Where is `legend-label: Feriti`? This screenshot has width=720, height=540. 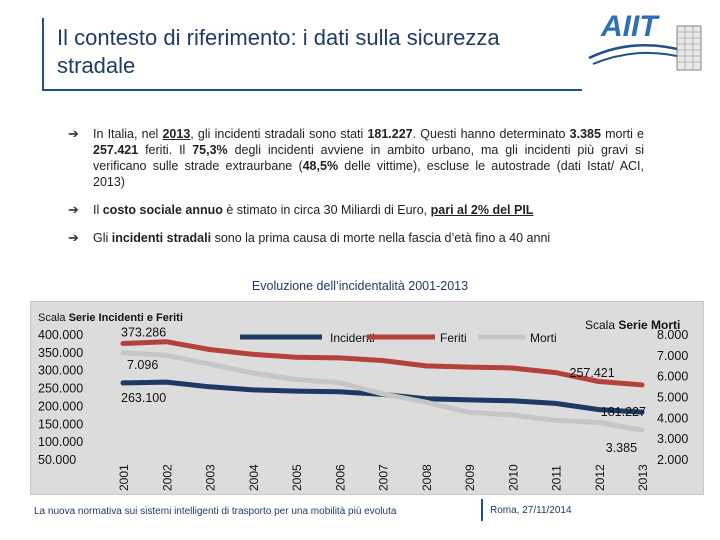
legend-label: Feriti is located at coordinates (453, 338).